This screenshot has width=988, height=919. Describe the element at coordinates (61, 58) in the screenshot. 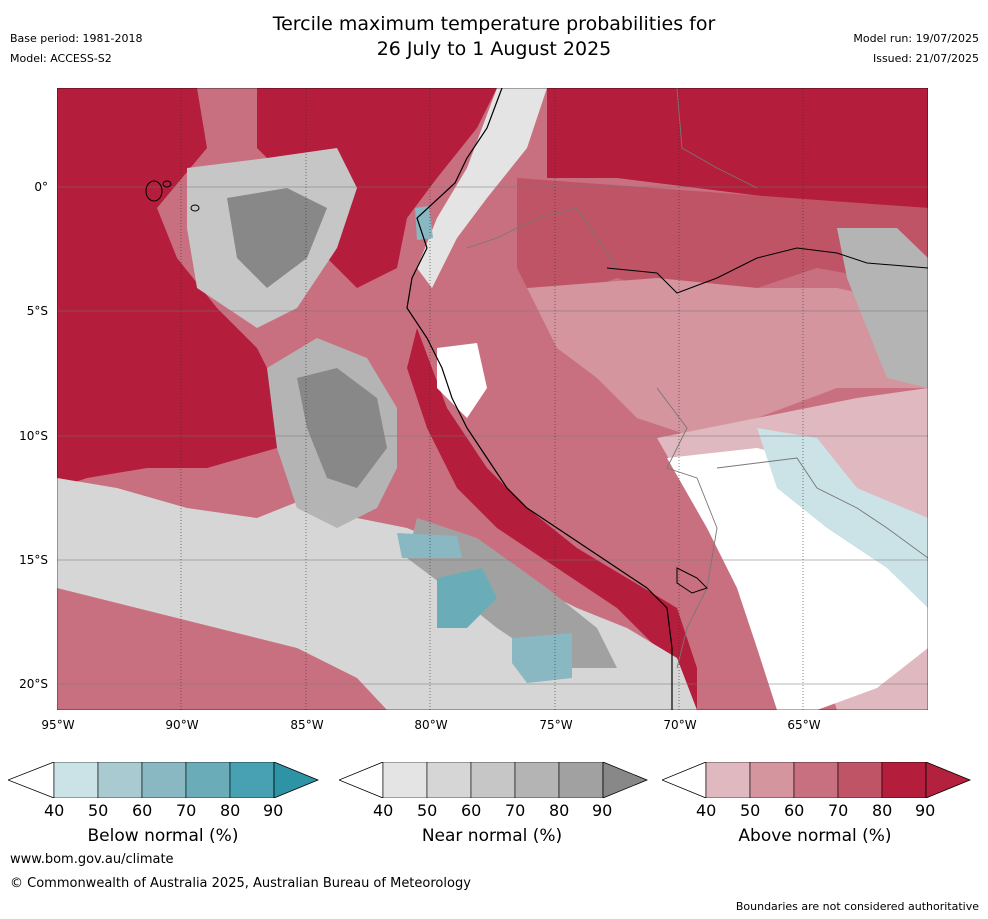

I see `model-name: Model: ACCESS-S2` at that location.